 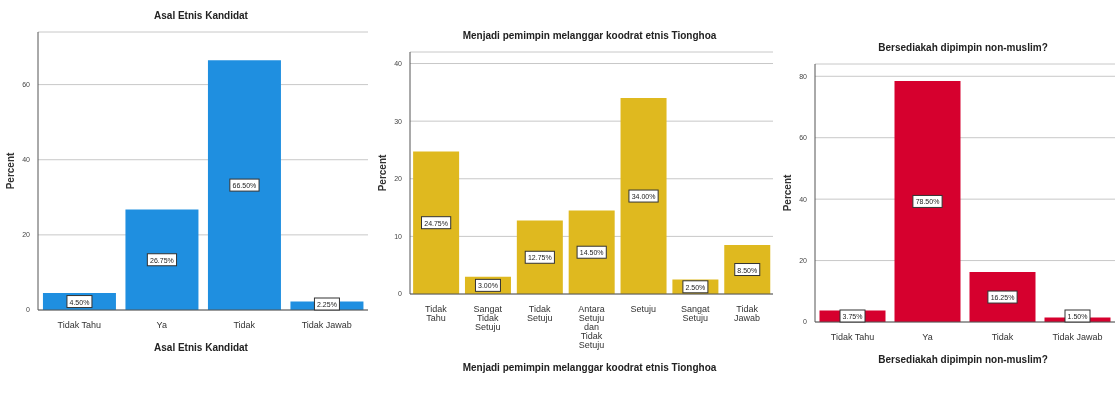 What do you see at coordinates (589, 36) in the screenshot?
I see `chart-title: Menjadi pemimpin melanggar koodrat etnis Tionghoa` at bounding box center [589, 36].